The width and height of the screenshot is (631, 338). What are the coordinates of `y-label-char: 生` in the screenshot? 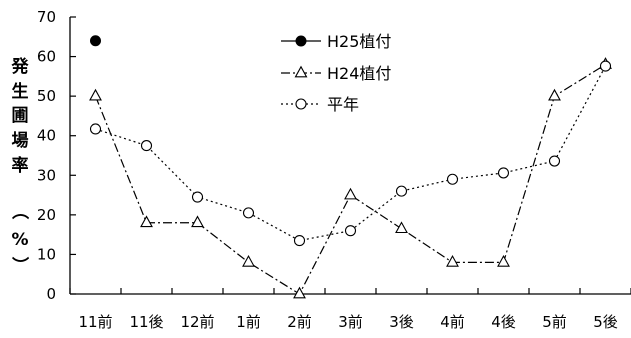 It's located at (20, 91).